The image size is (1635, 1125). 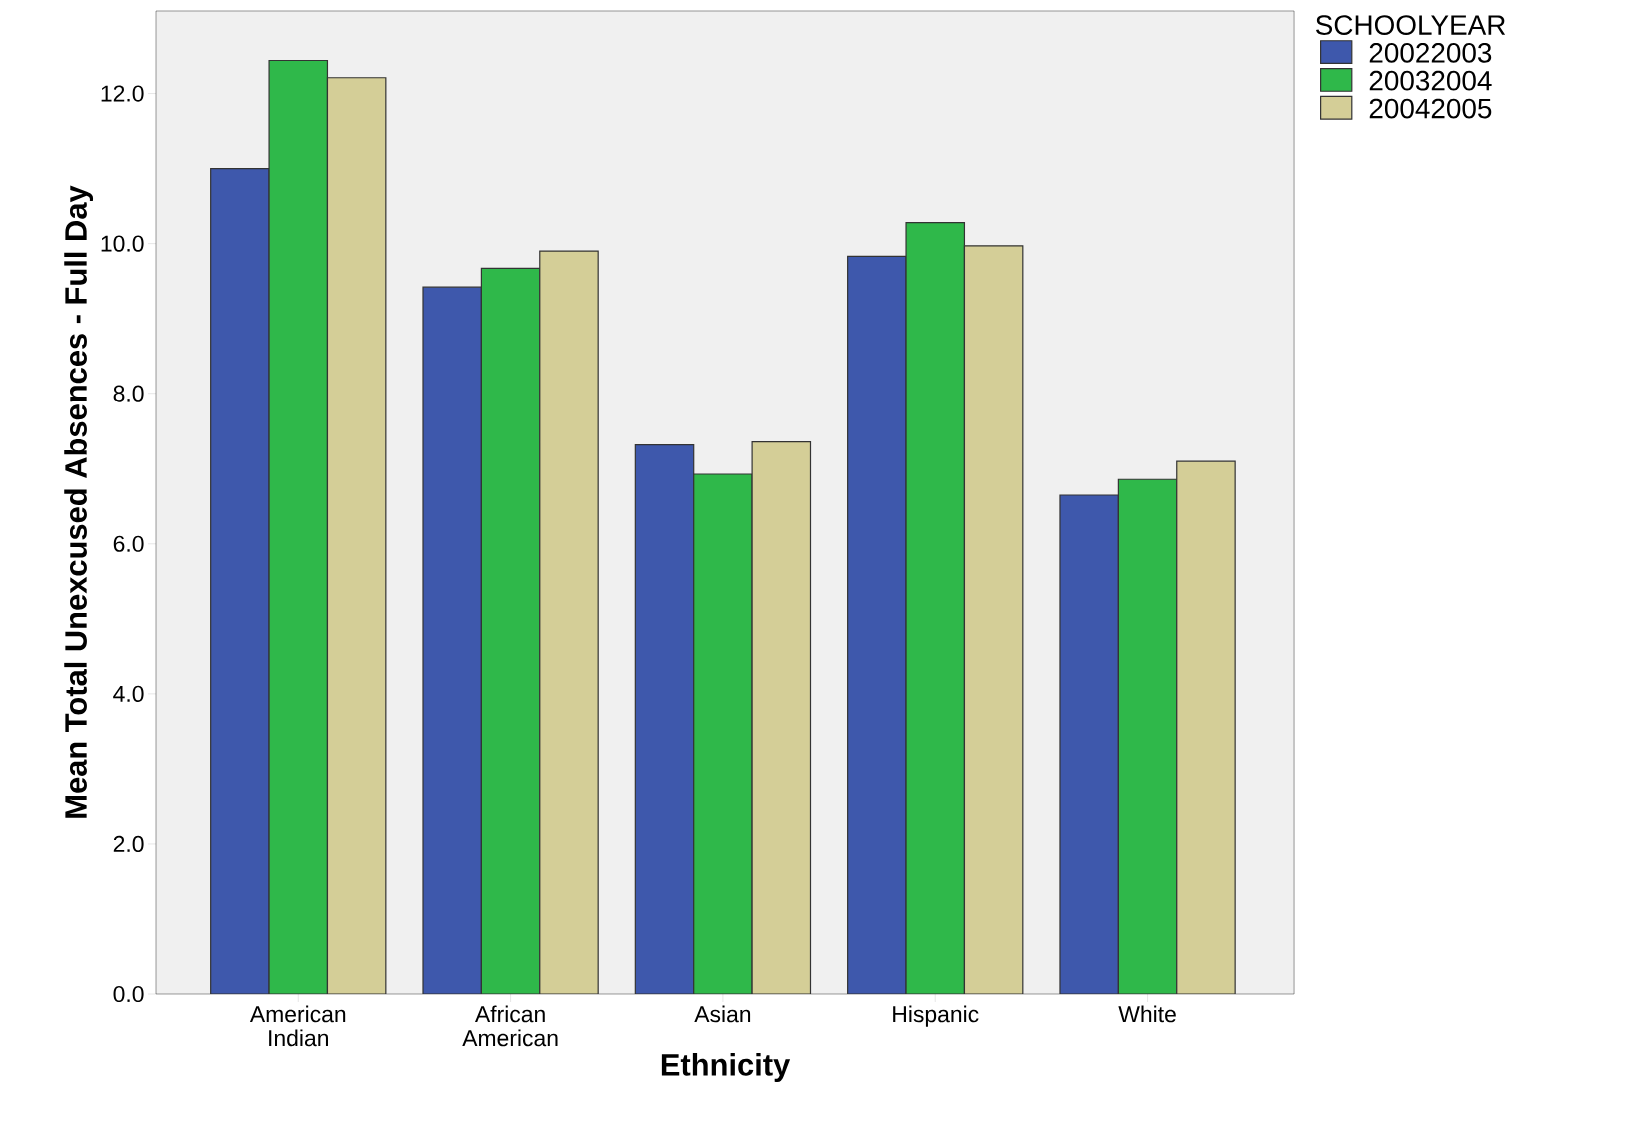 What do you see at coordinates (722, 1014) in the screenshot?
I see `x-tick-label: Asian` at bounding box center [722, 1014].